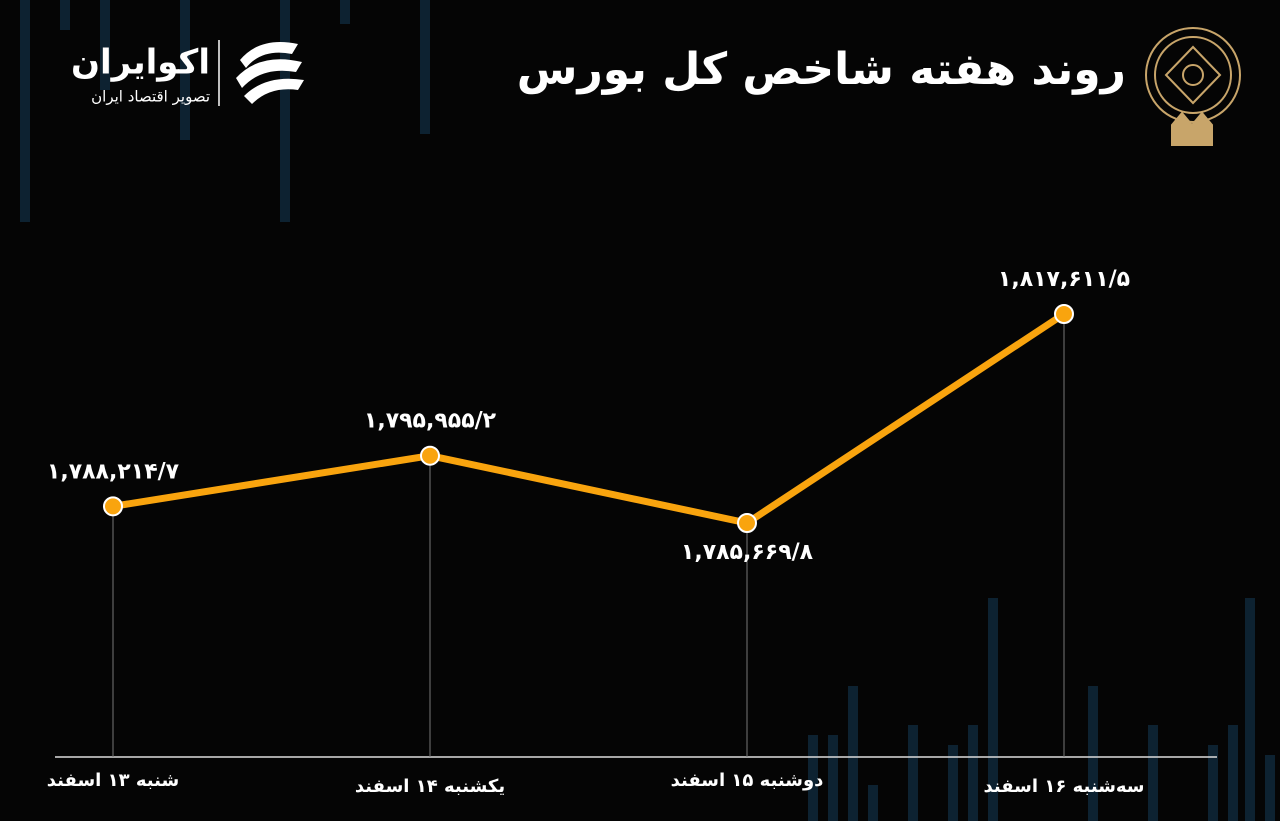 This screenshot has width=1280, height=821. Describe the element at coordinates (113, 780) in the screenshot. I see `x-tick-label: شنبه ۱۳ اسفند` at that location.